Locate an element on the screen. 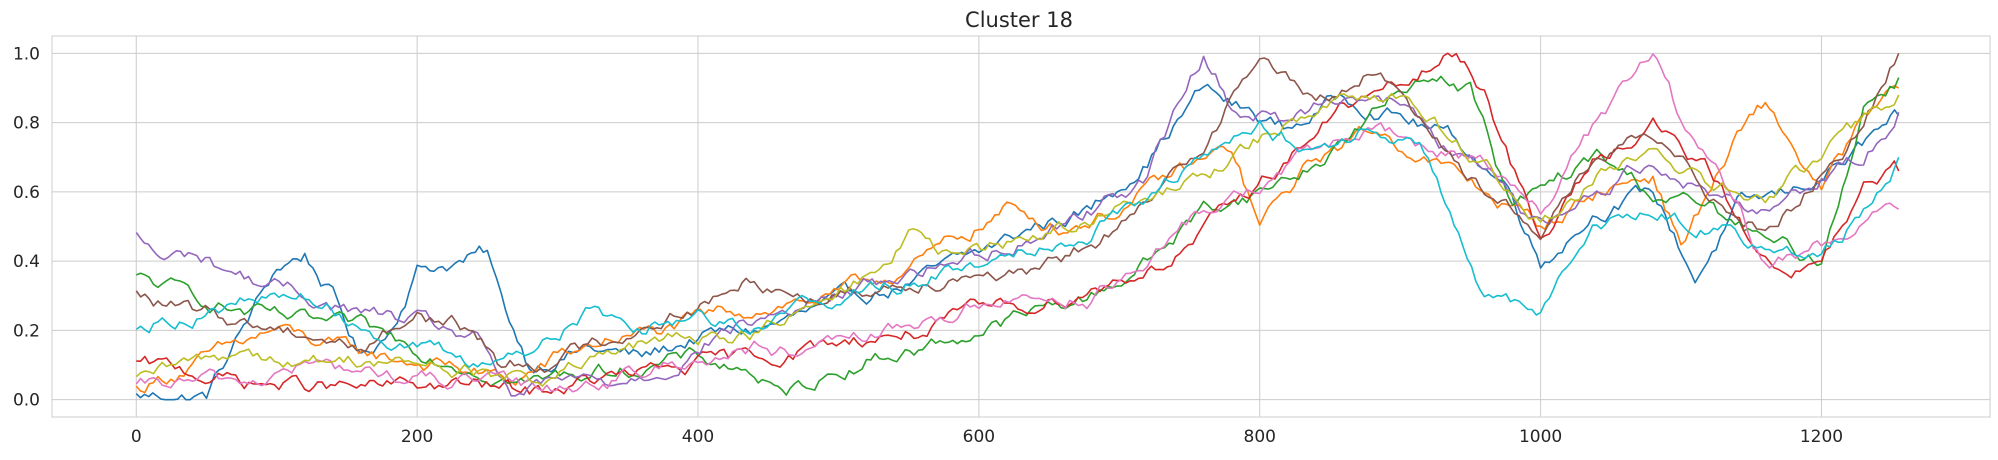 The height and width of the screenshot is (460, 1998). y-tick-label: 1.0 is located at coordinates (26, 54).